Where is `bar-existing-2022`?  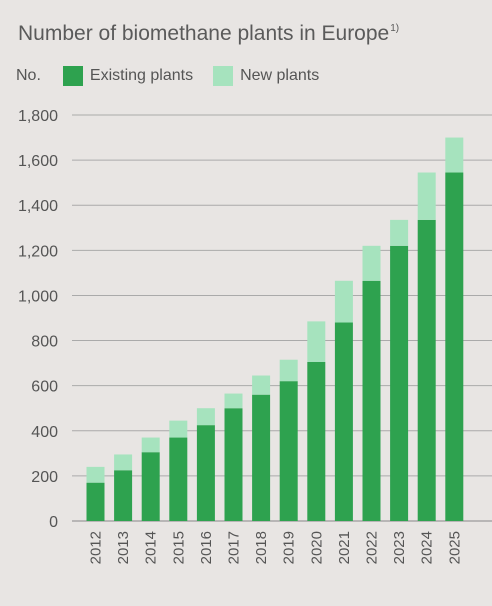 bar-existing-2022 is located at coordinates (371, 400).